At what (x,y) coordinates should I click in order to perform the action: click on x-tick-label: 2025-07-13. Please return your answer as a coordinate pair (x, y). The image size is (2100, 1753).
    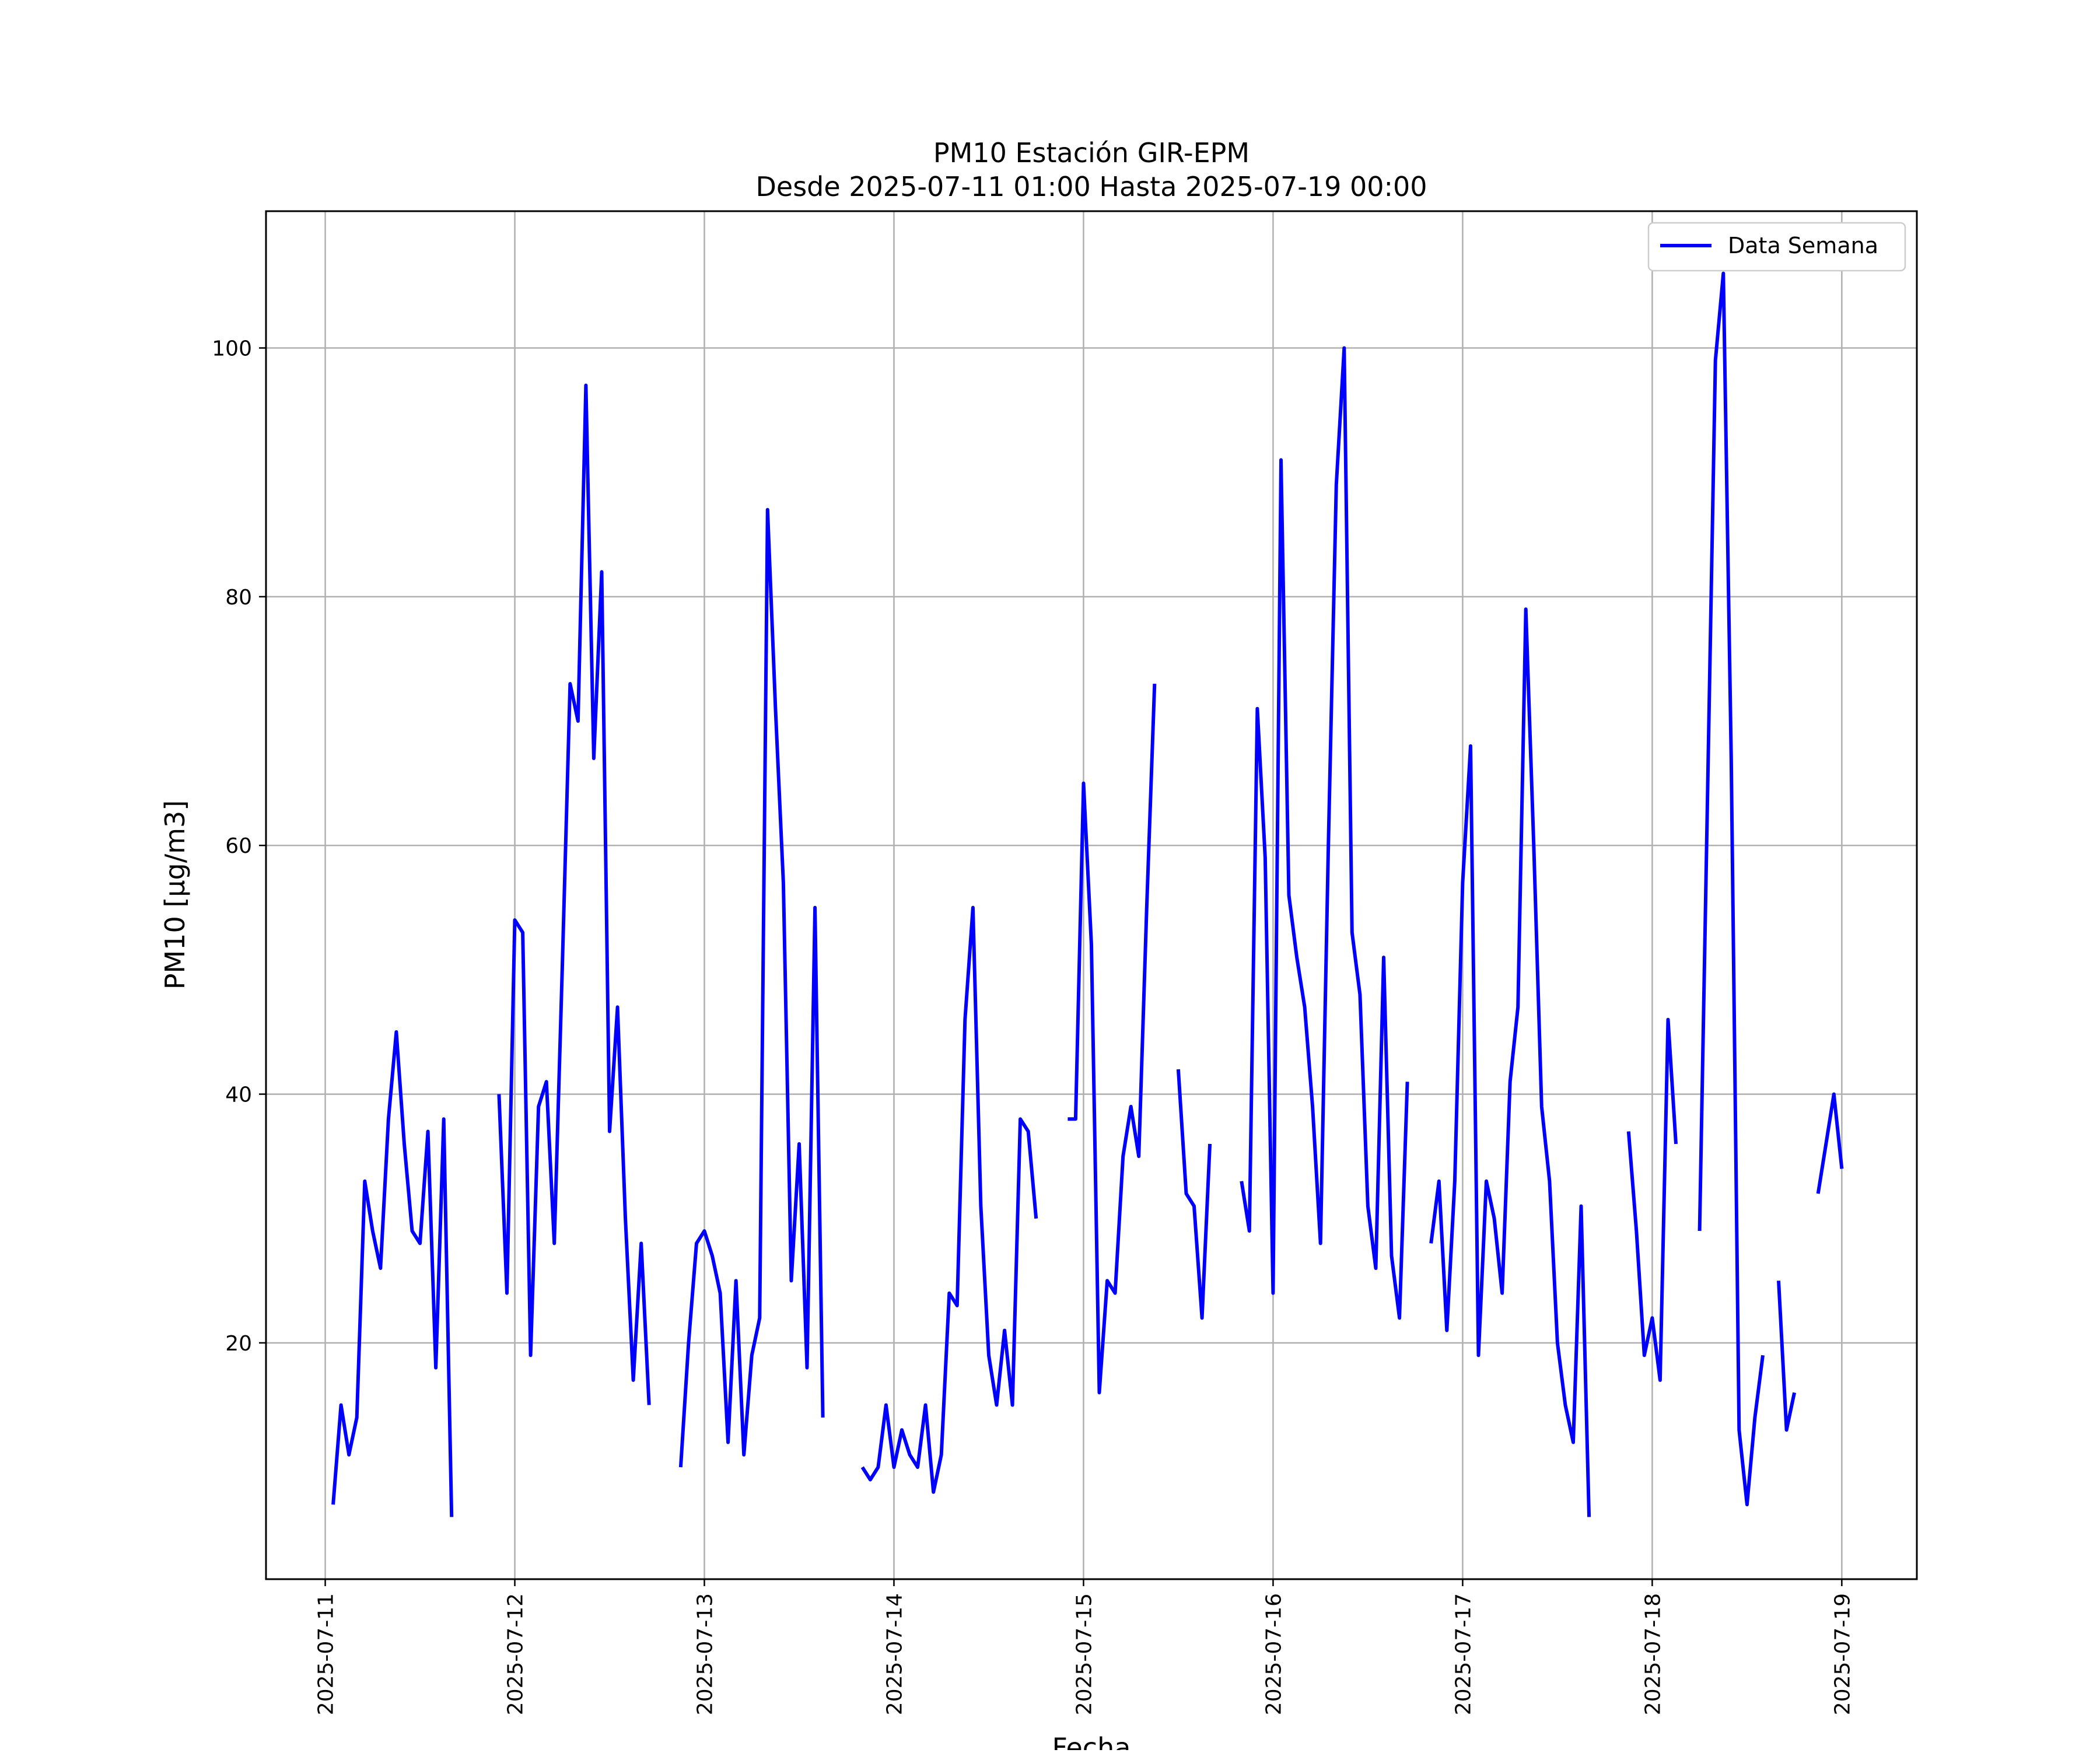
    Looking at the image, I should click on (706, 1654).